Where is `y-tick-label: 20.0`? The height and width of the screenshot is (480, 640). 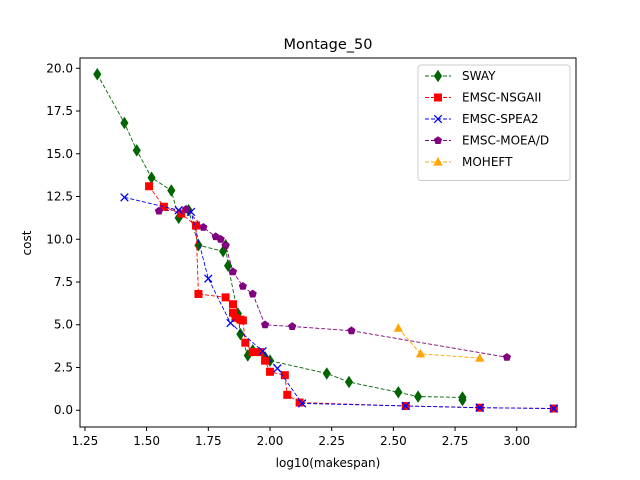
y-tick-label: 20.0 is located at coordinates (59, 68).